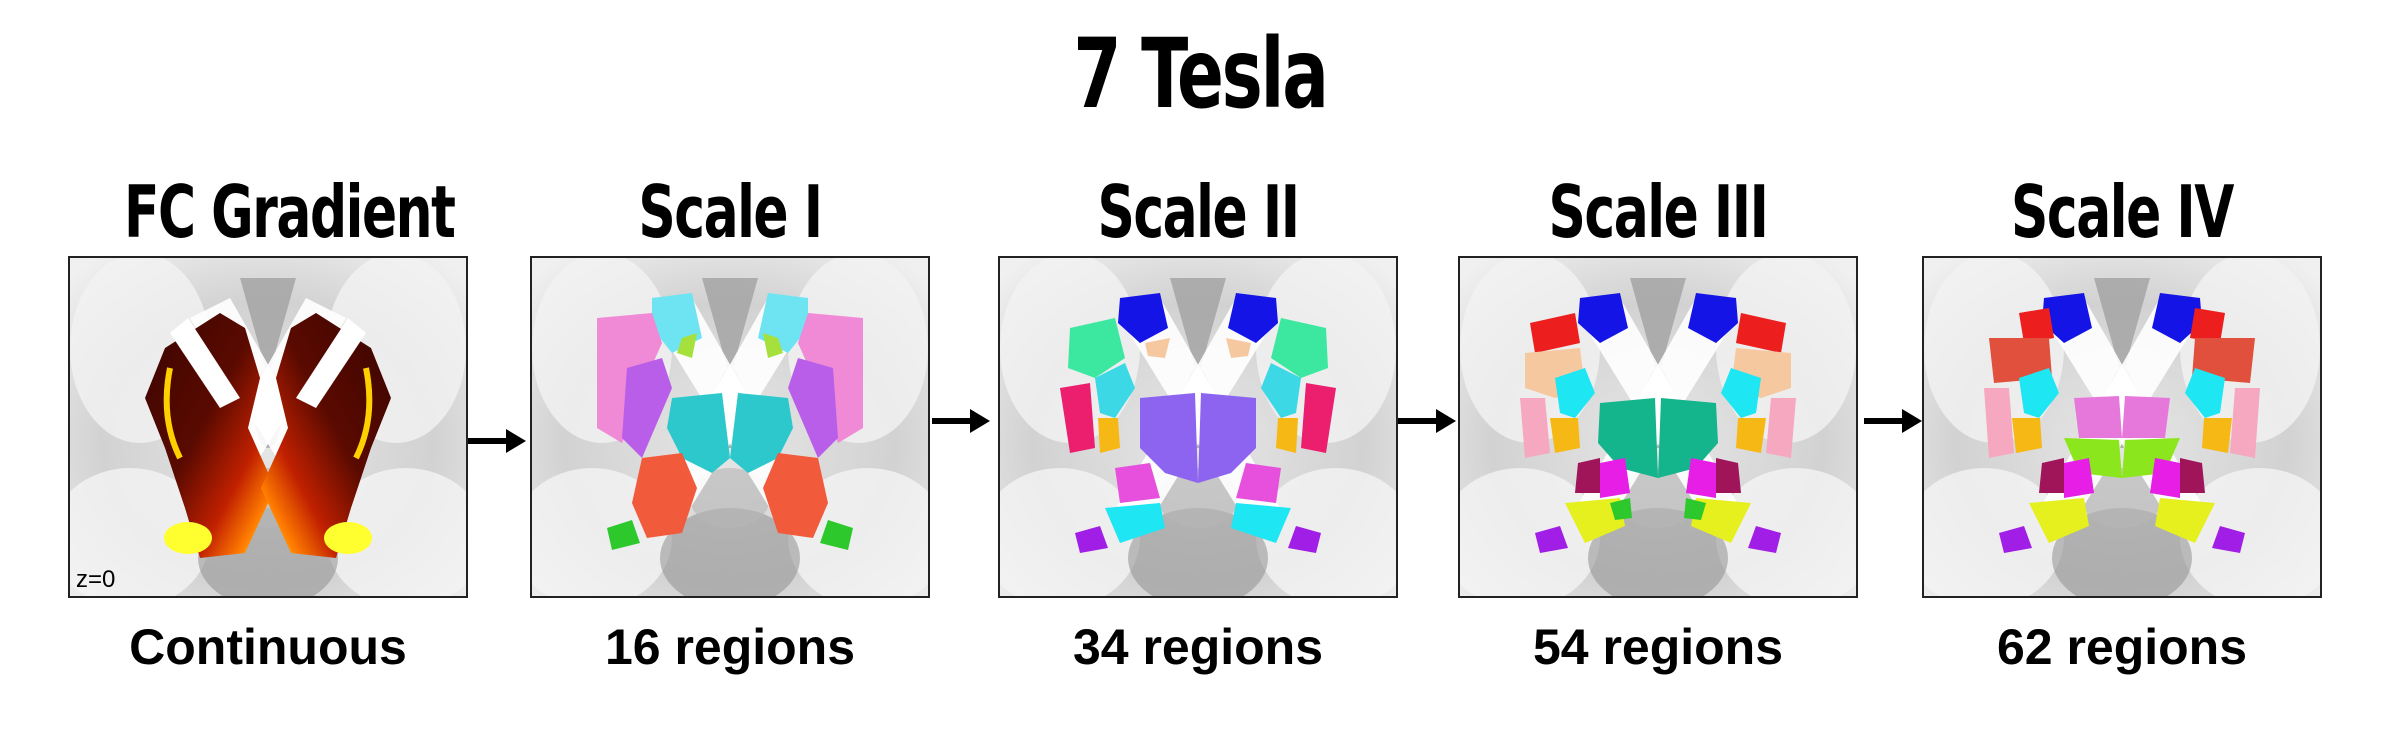  What do you see at coordinates (268, 647) in the screenshot?
I see `panel-caption: Continuous` at bounding box center [268, 647].